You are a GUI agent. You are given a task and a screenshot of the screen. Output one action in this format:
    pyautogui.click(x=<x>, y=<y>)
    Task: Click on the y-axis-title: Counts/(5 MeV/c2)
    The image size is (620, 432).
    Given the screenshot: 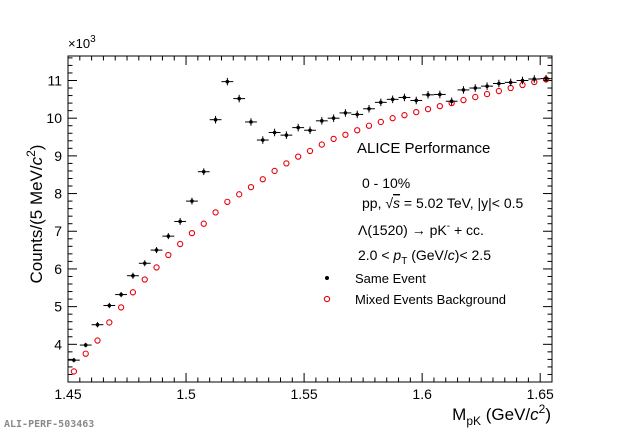 What is the action you would take?
    pyautogui.click(x=35, y=214)
    